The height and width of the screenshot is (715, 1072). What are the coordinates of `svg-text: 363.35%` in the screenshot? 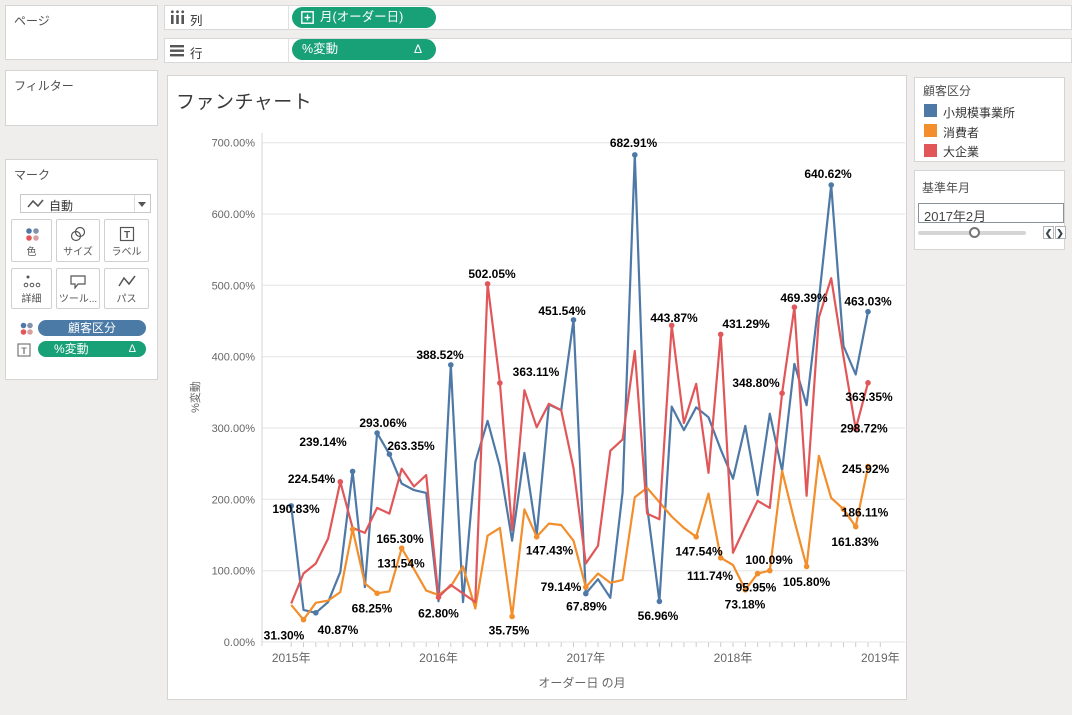 It's located at (869, 397).